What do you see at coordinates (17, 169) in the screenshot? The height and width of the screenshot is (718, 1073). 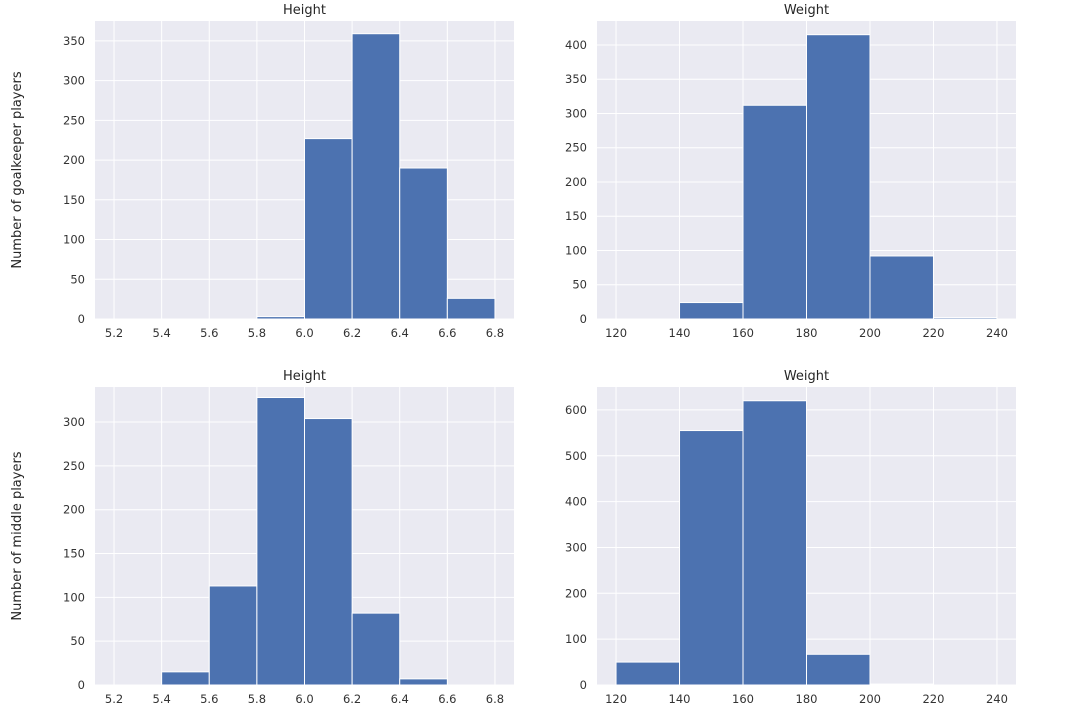 I see `y-axis-label: Number of goalkeeper players` at bounding box center [17, 169].